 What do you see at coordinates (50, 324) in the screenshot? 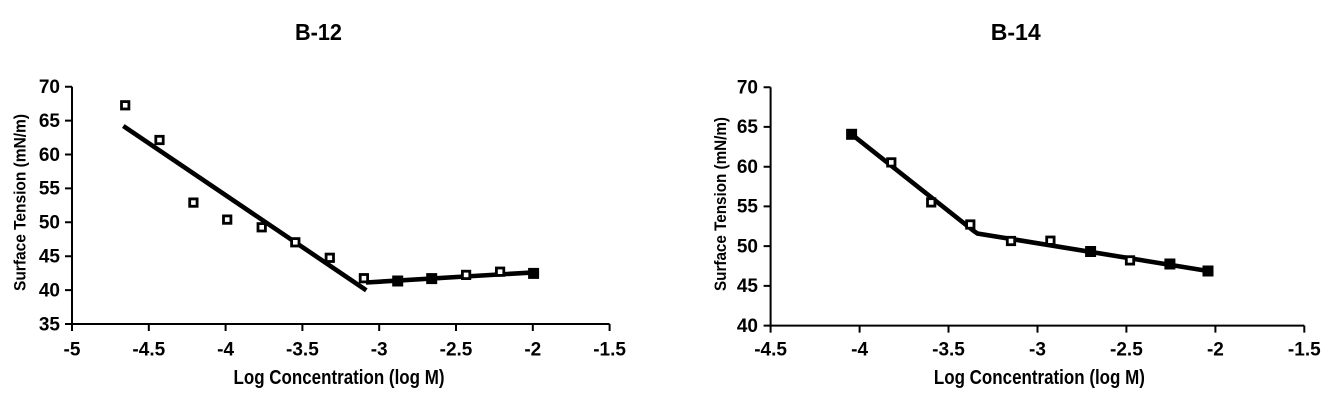
I see `svg-text: 35` at bounding box center [50, 324].